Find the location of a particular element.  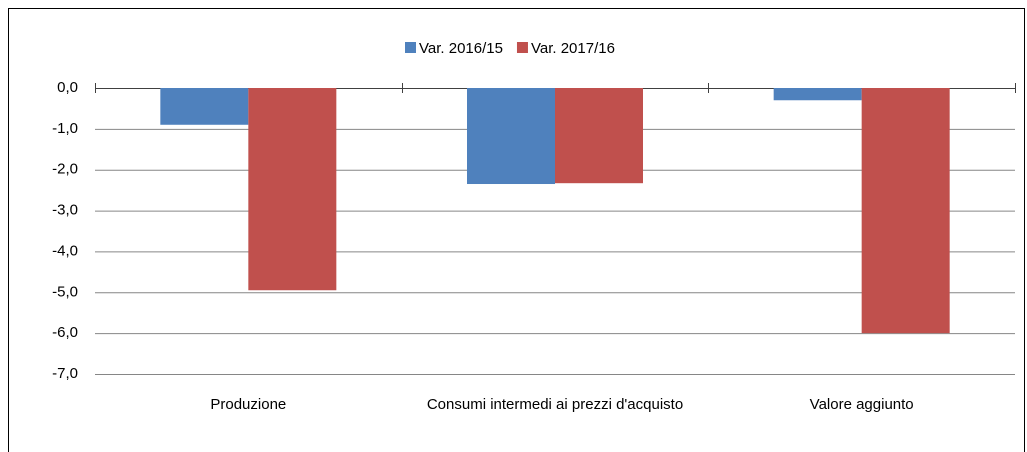

legend-label: Var. 2016/15 is located at coordinates (461, 48).